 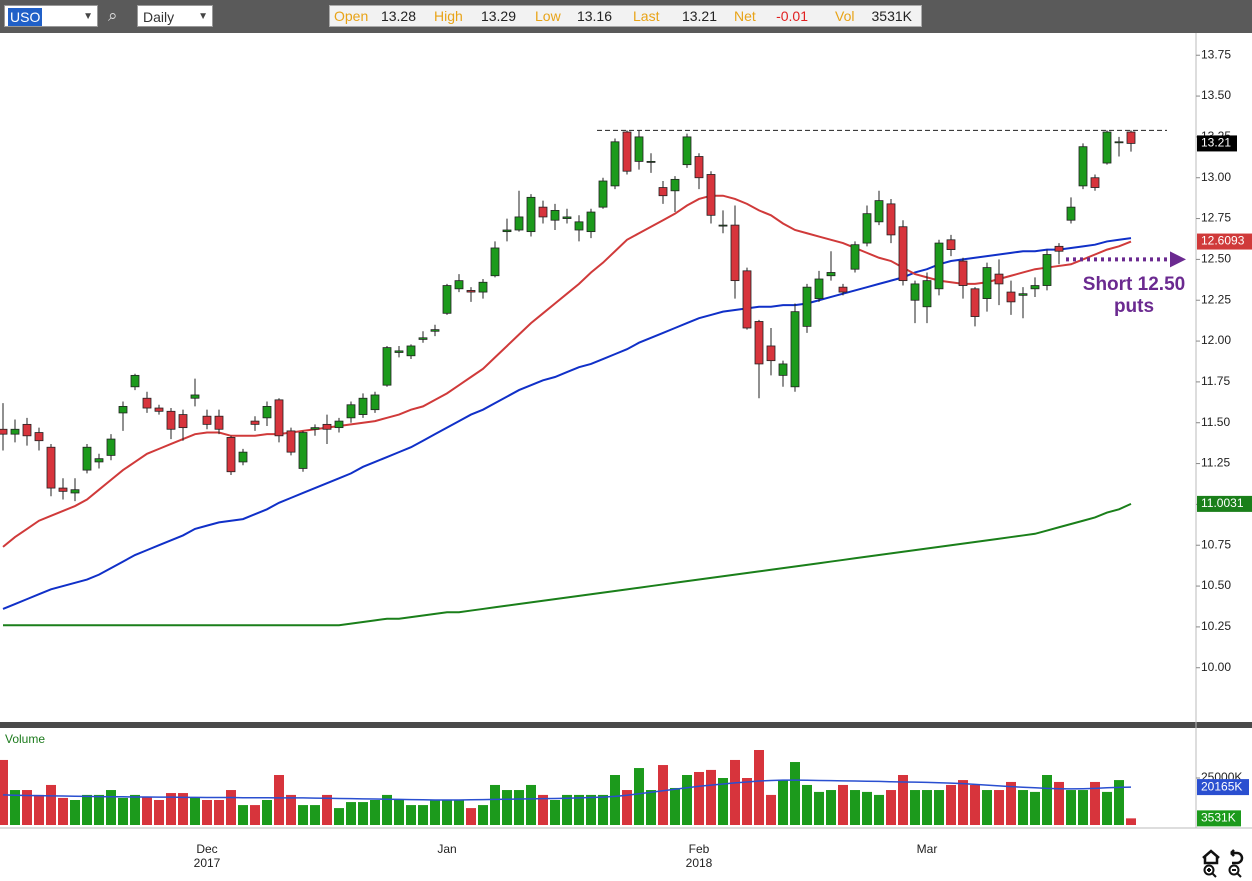 I want to click on y-tick-label: 10.75, so click(x=1216, y=544).